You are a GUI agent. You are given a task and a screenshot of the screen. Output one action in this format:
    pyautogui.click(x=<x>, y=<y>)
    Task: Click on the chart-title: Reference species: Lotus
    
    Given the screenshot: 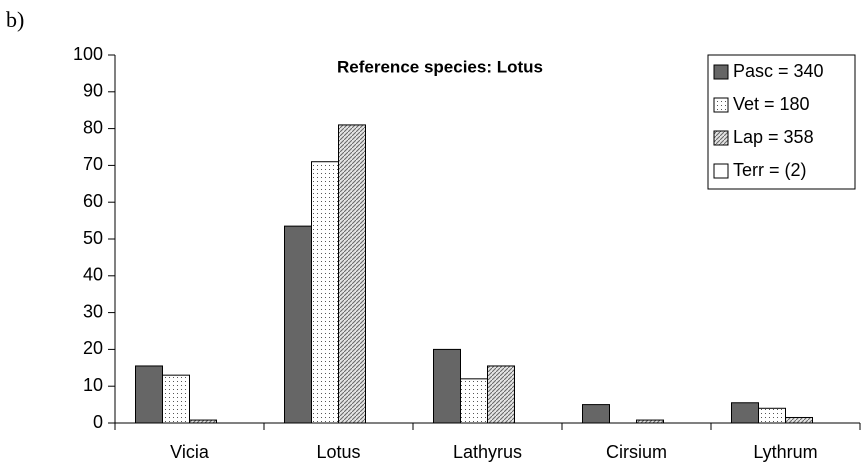 What is the action you would take?
    pyautogui.click(x=440, y=66)
    